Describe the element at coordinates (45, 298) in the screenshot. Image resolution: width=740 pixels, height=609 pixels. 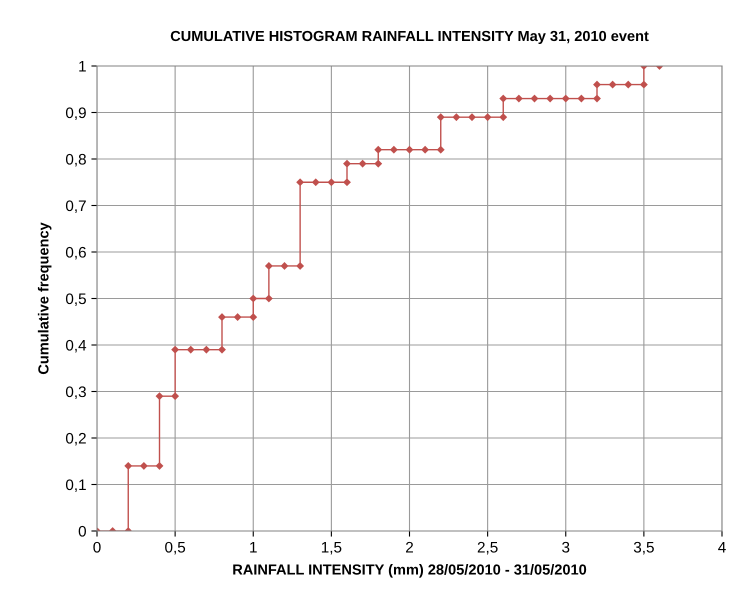
I see `y-axis-title: Cumulative frequency` at that location.